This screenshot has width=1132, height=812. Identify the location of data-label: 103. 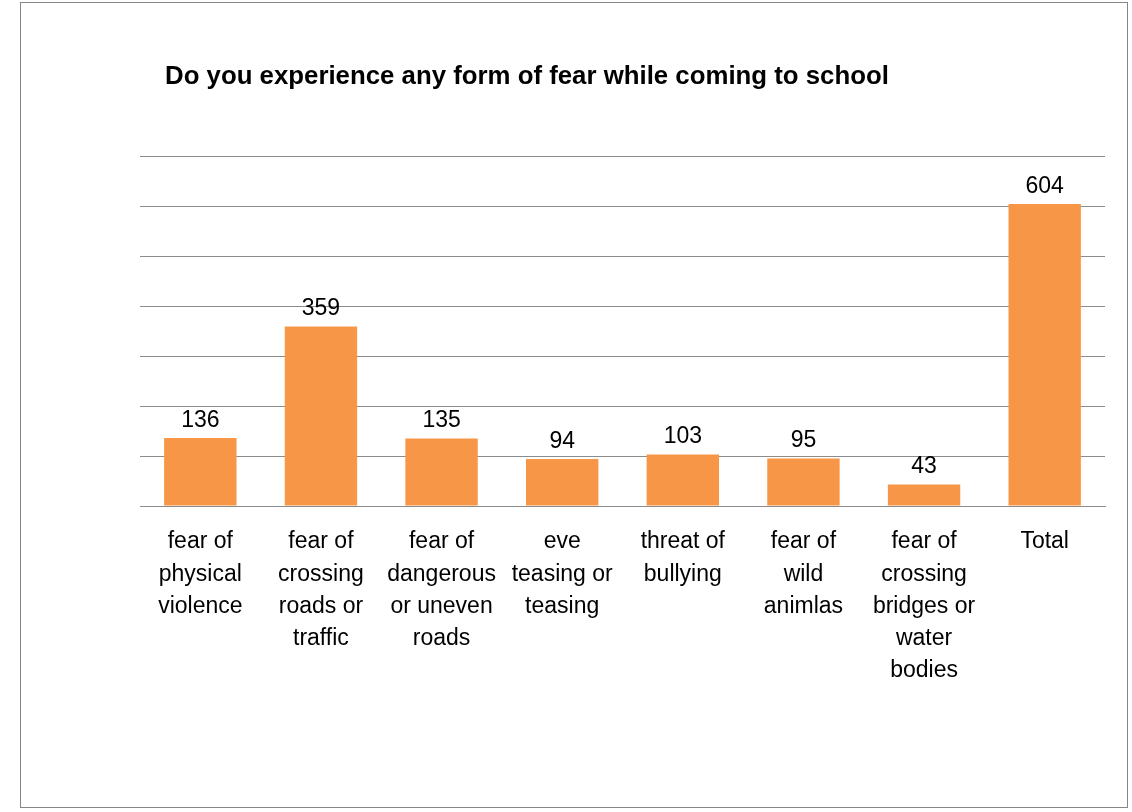
(682, 435).